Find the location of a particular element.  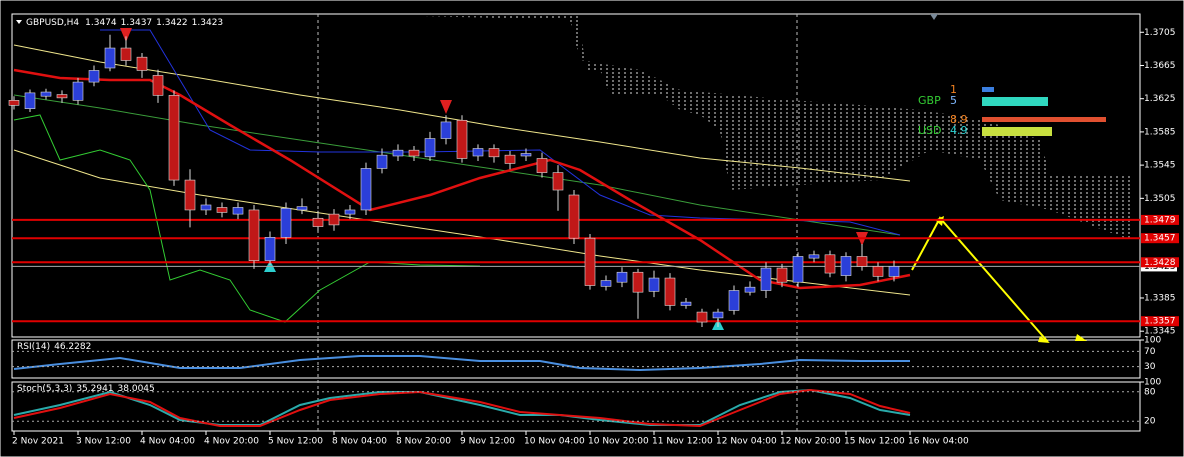

shift-marker is located at coordinates (934, 17).